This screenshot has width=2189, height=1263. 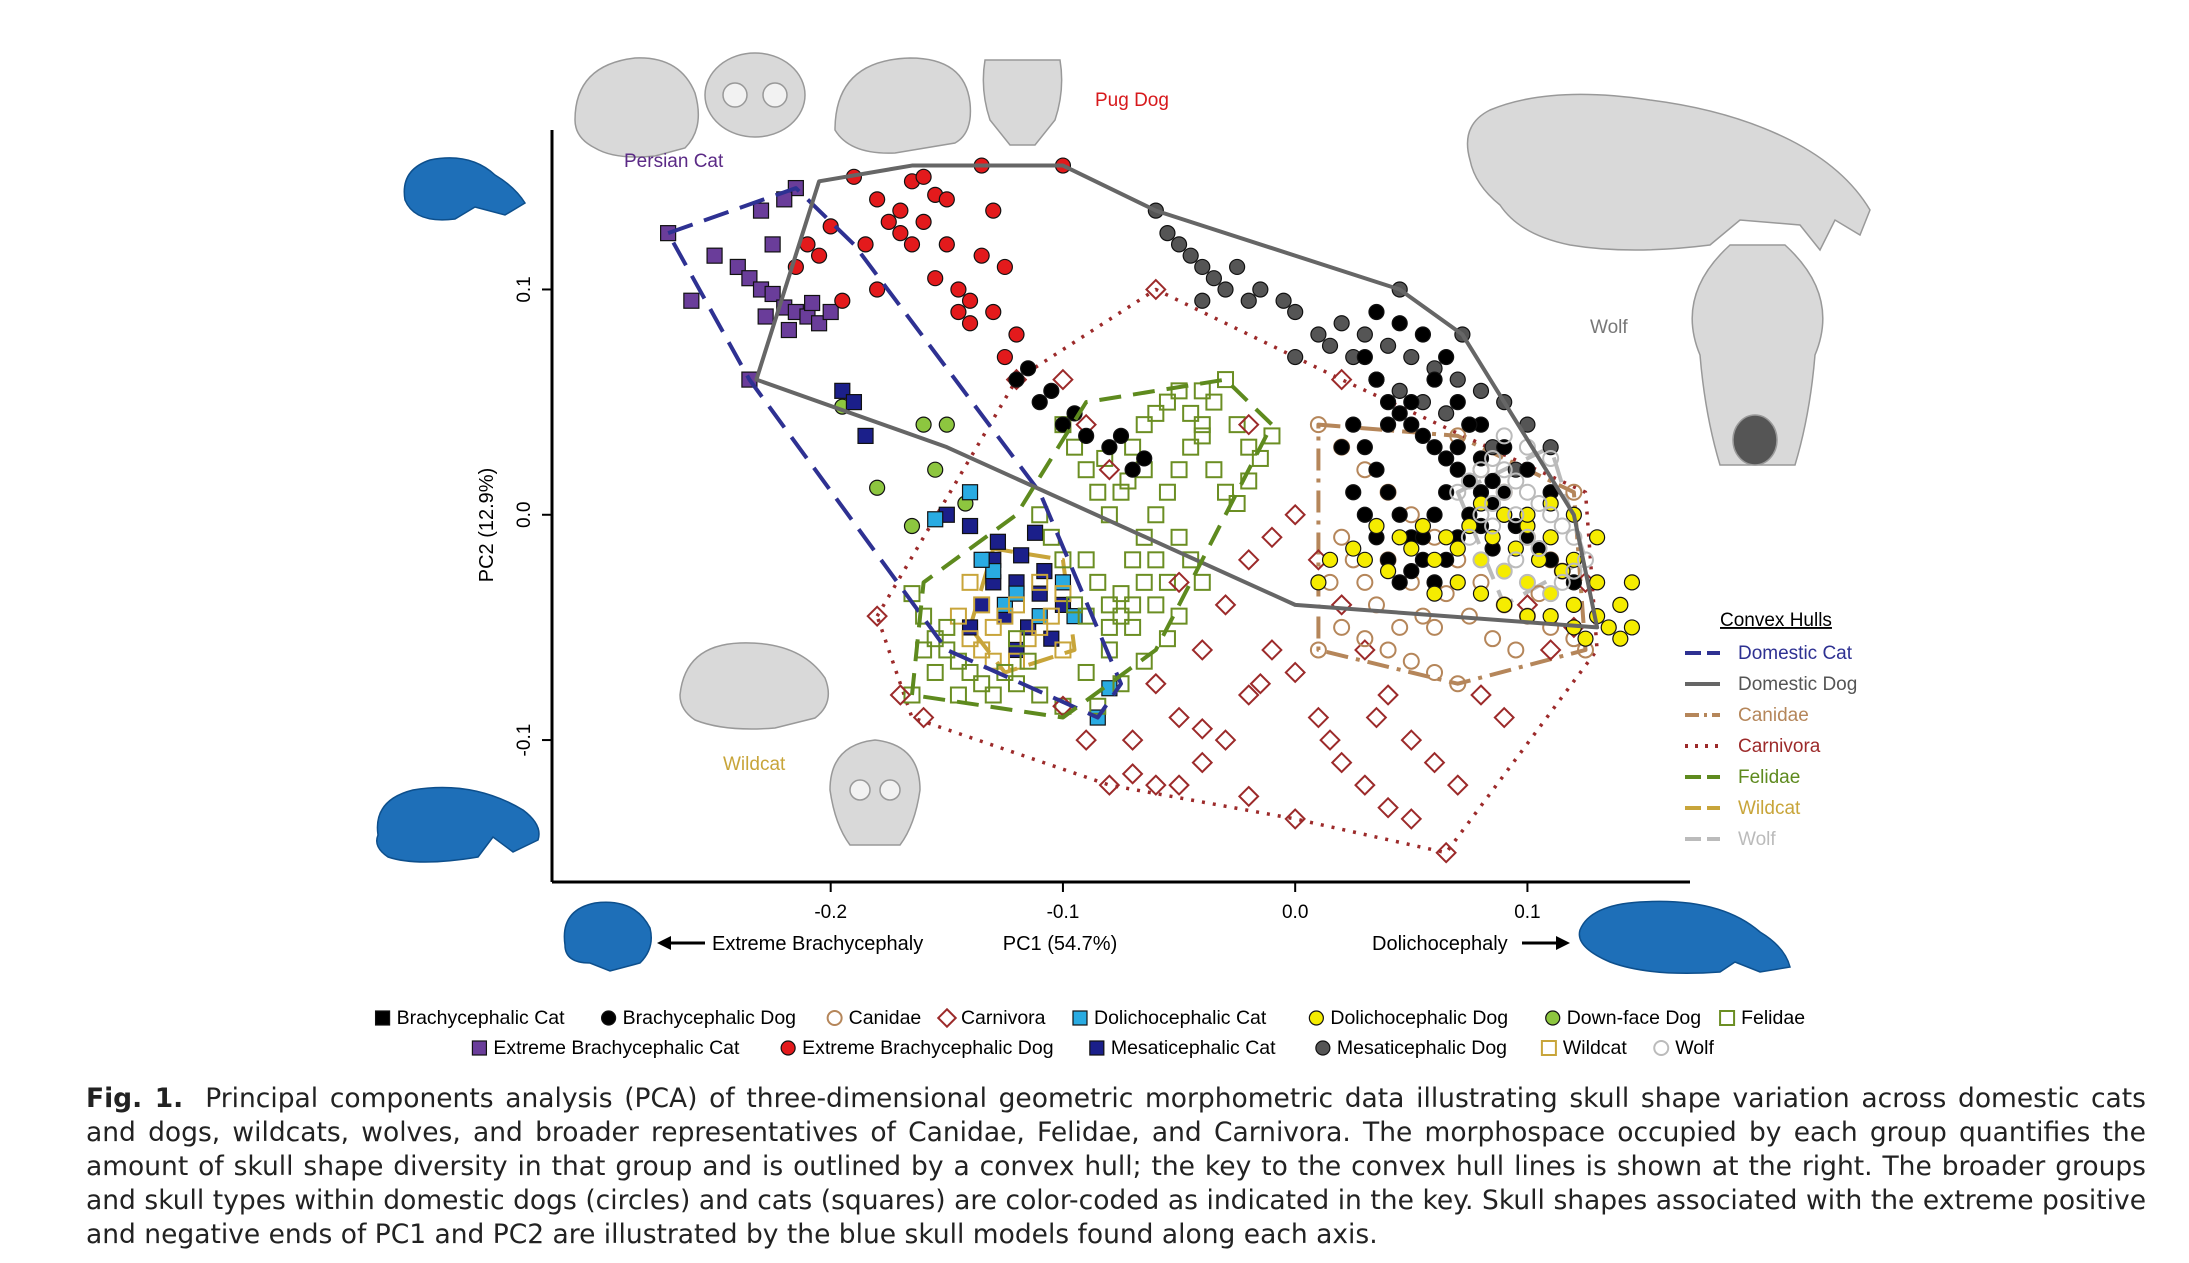 I want to click on right-arrowhead-icon, so click(x=1563, y=943).